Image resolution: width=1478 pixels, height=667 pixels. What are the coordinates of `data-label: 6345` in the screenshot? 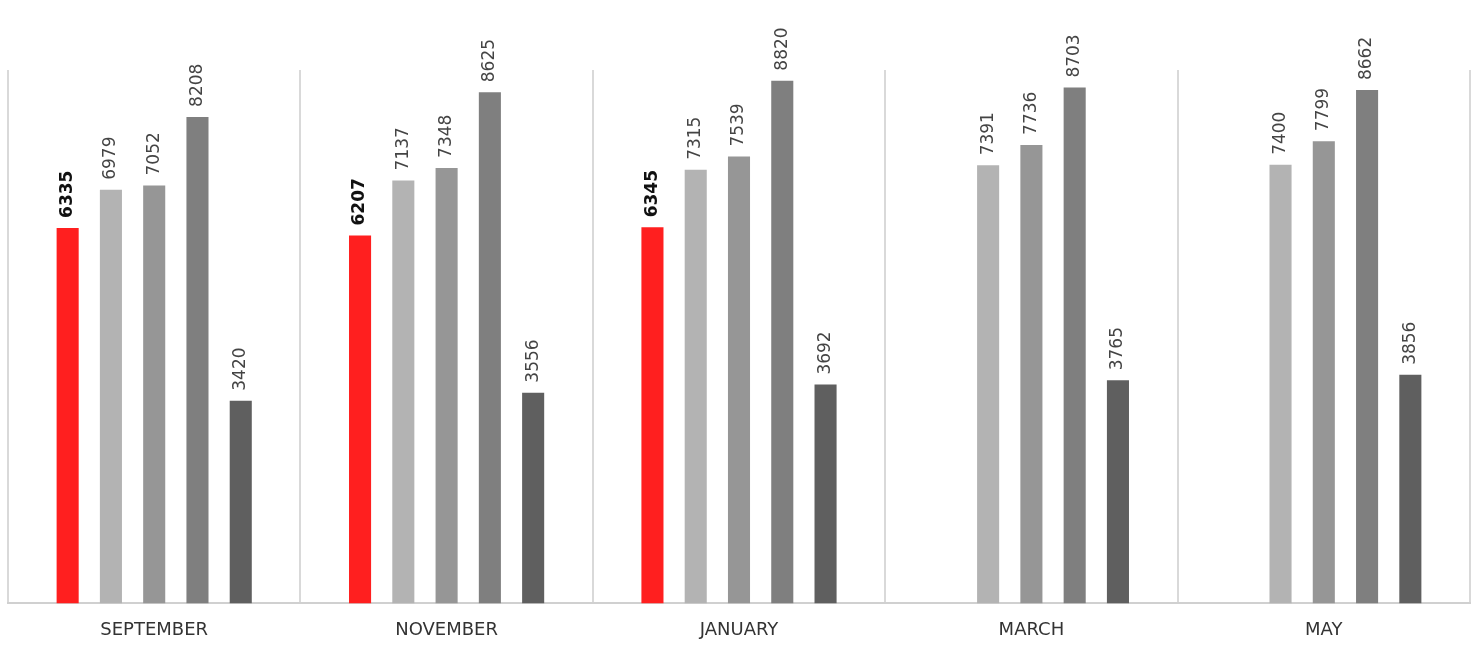 It's located at (650, 194).